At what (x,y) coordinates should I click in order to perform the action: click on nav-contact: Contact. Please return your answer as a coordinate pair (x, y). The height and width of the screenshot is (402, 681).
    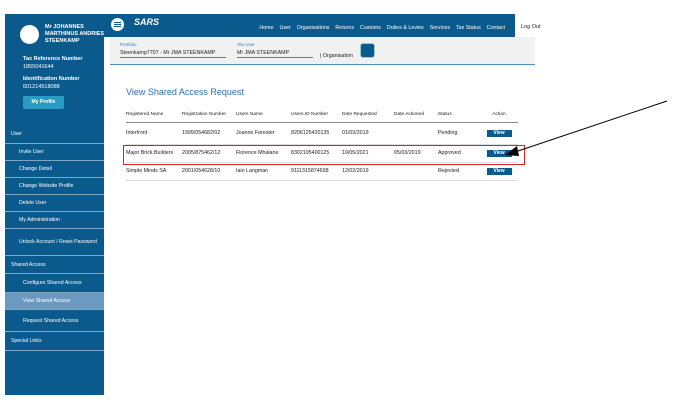
    Looking at the image, I should click on (495, 28).